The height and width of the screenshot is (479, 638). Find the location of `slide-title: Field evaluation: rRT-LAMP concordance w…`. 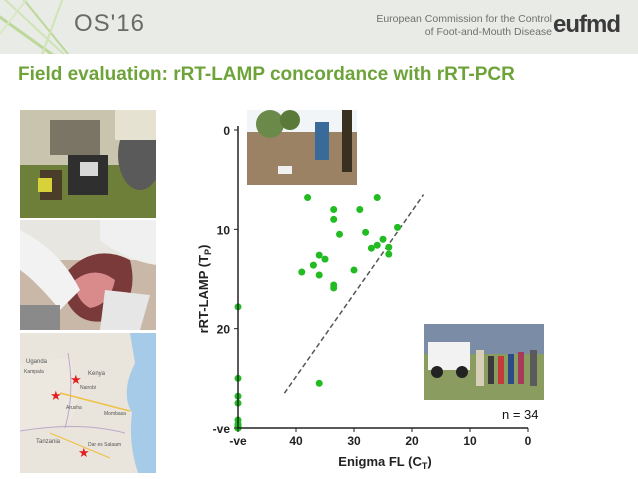

slide-title: Field evaluation: rRT-LAMP concordance w… is located at coordinates (266, 74).